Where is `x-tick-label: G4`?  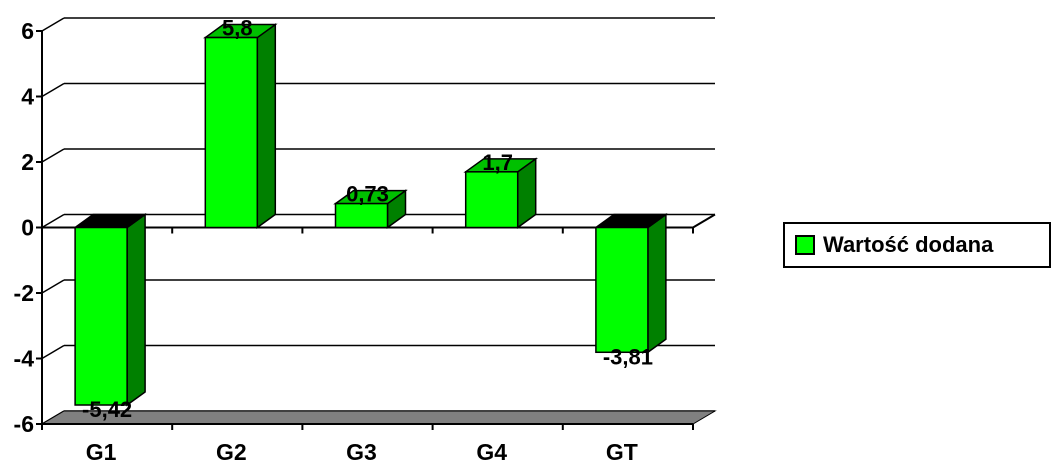 x-tick-label: G4 is located at coordinates (491, 452).